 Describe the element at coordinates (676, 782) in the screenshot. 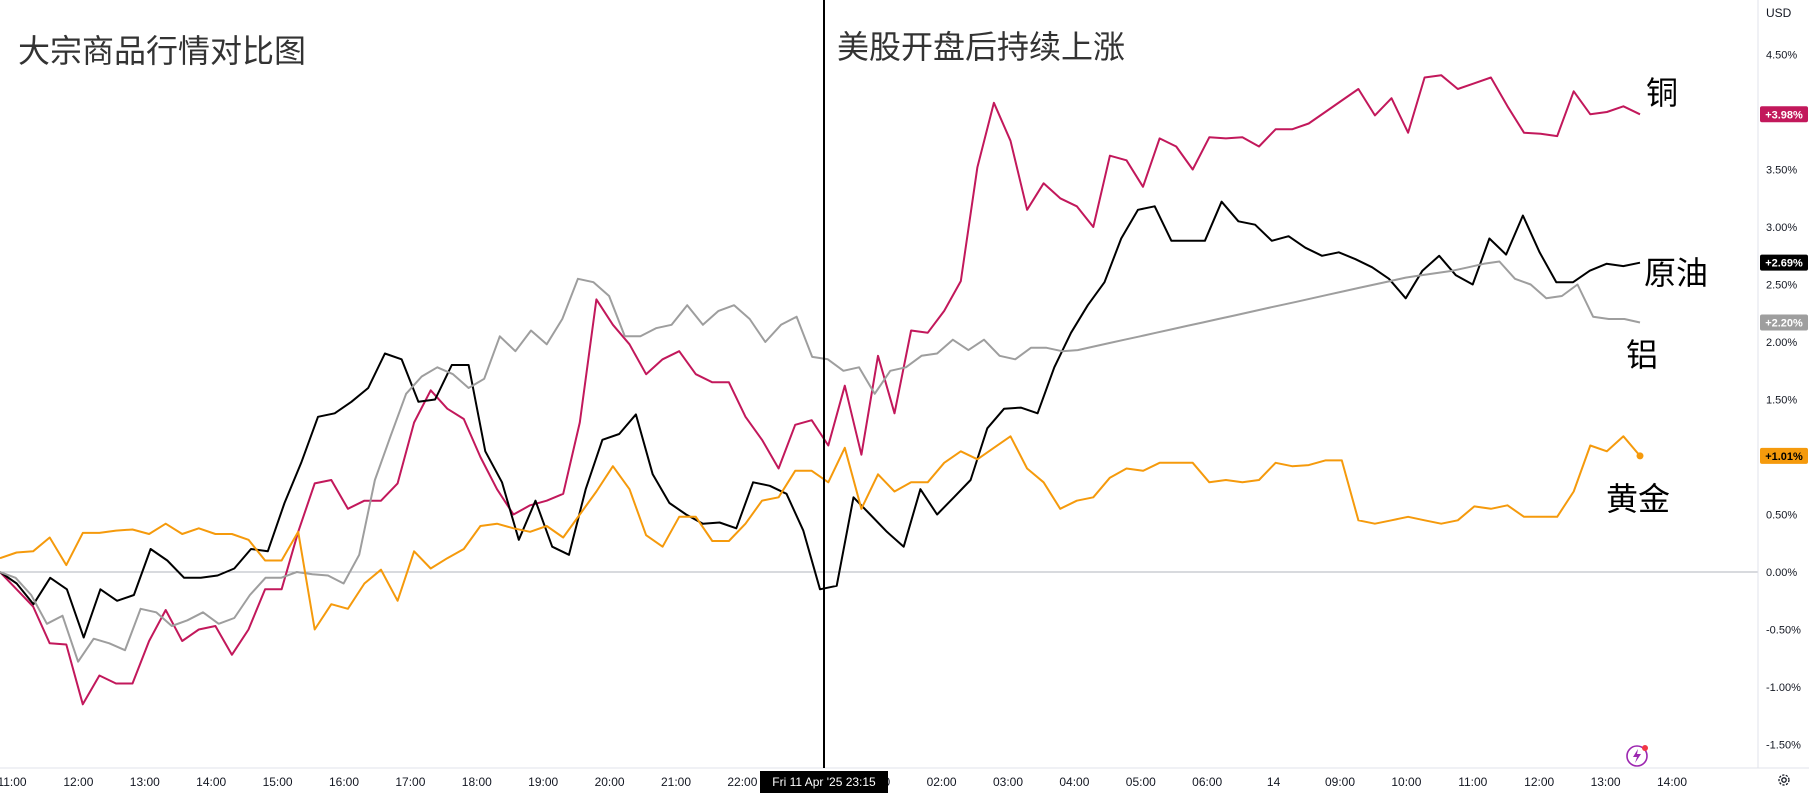

I see `time-tick-label: 21:00` at that location.